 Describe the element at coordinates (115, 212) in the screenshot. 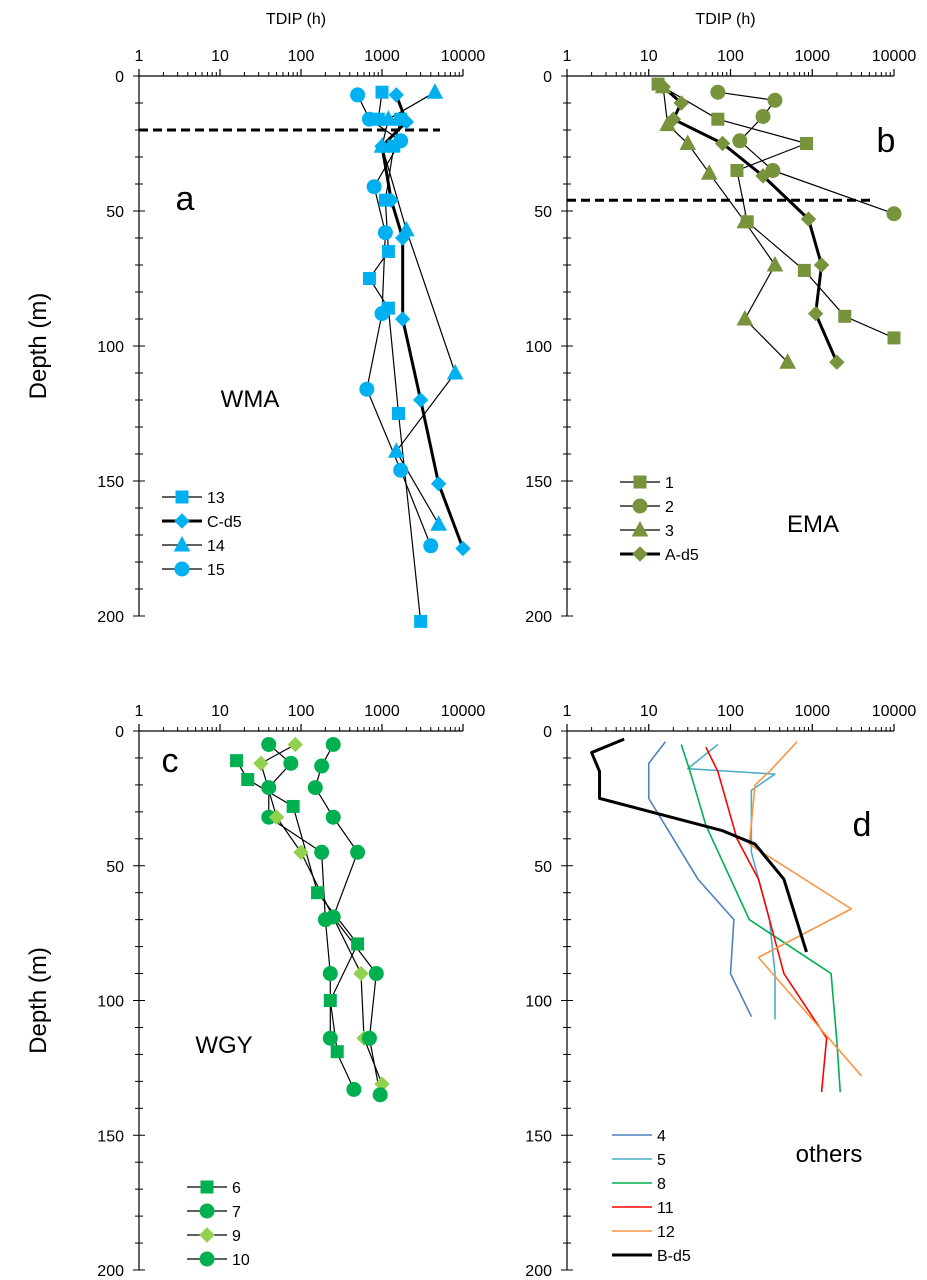

I see `y-tick-label: 50` at that location.